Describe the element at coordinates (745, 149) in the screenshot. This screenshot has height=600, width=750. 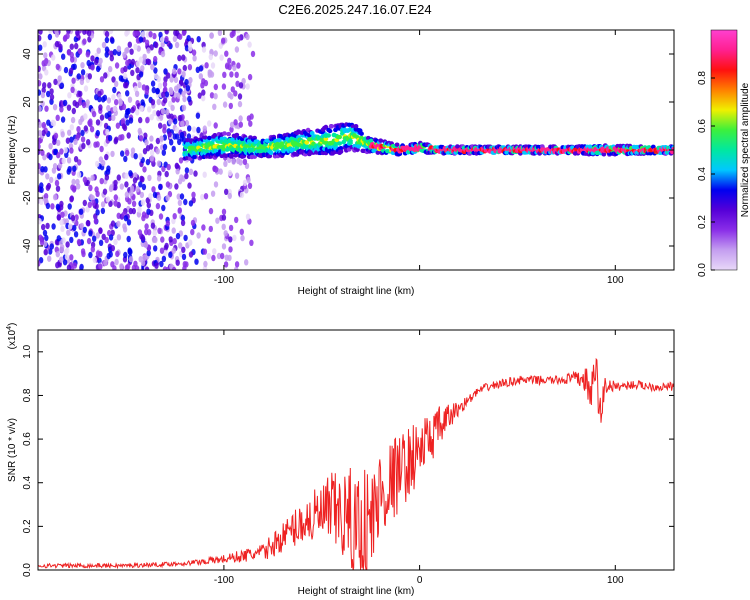
I see `colorbar-label: Normalized spectral amplitude` at that location.